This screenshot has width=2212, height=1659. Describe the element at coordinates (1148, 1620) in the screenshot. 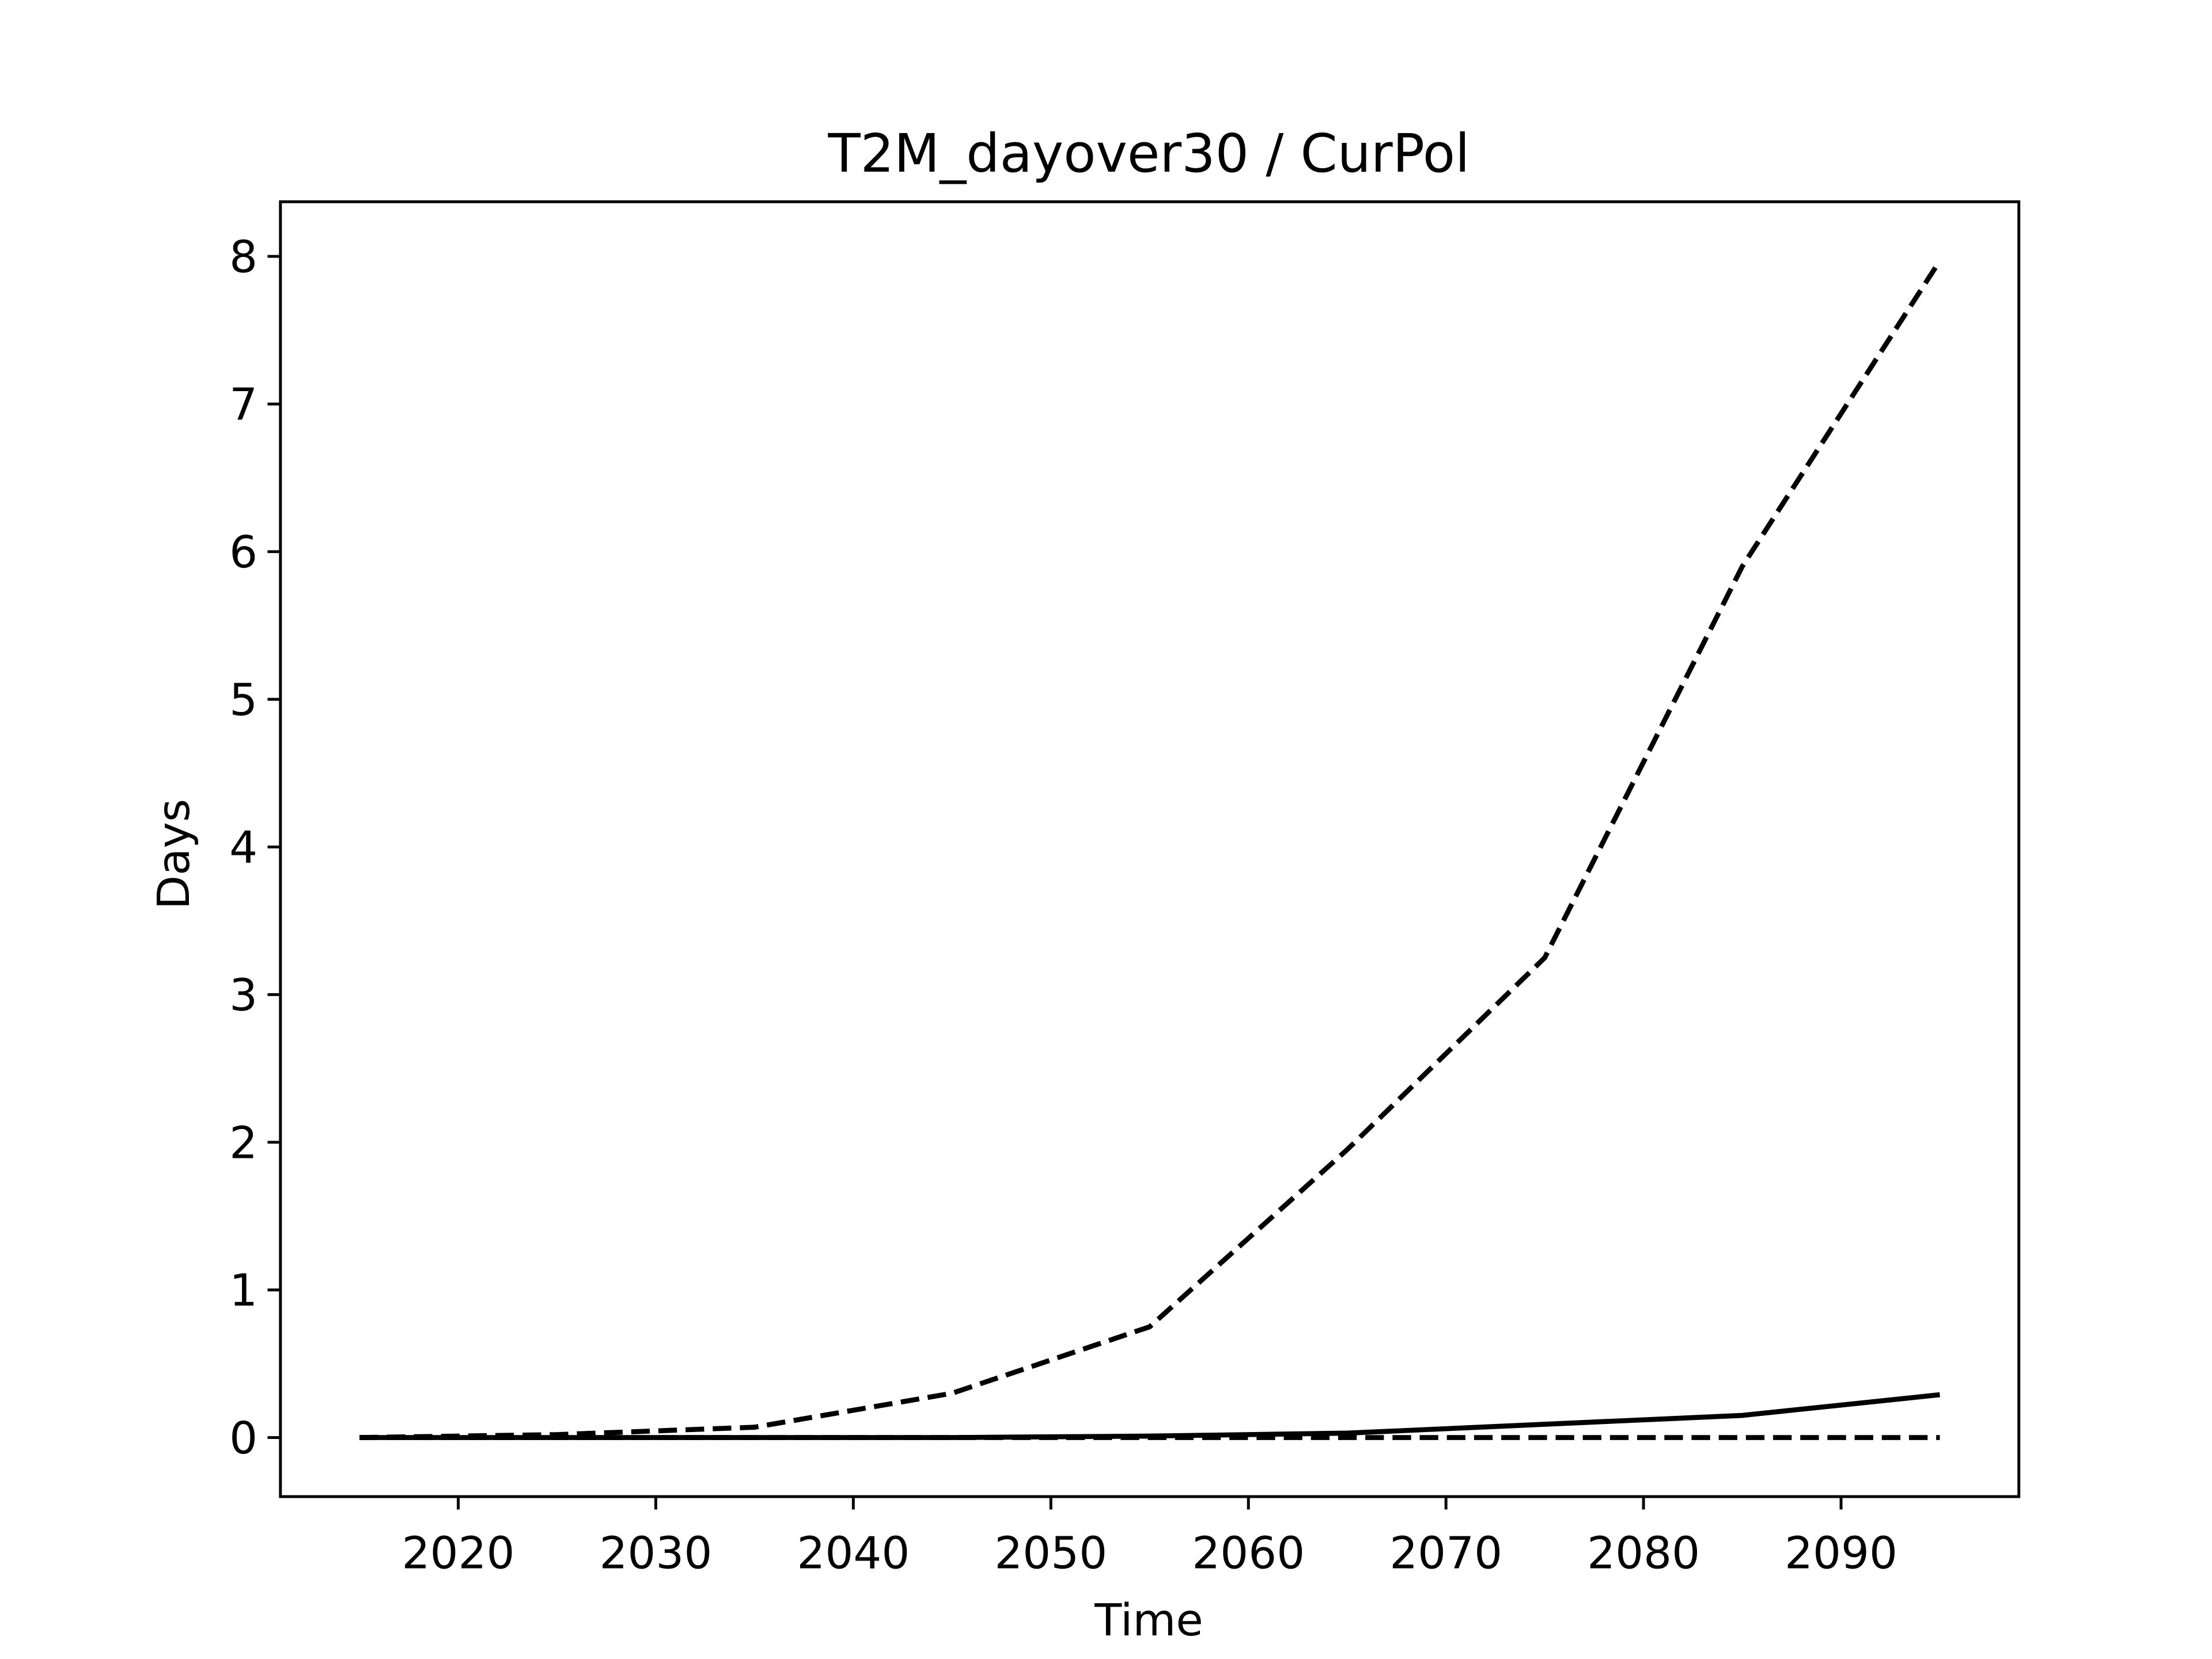

I see `x-axis-label: Time` at that location.